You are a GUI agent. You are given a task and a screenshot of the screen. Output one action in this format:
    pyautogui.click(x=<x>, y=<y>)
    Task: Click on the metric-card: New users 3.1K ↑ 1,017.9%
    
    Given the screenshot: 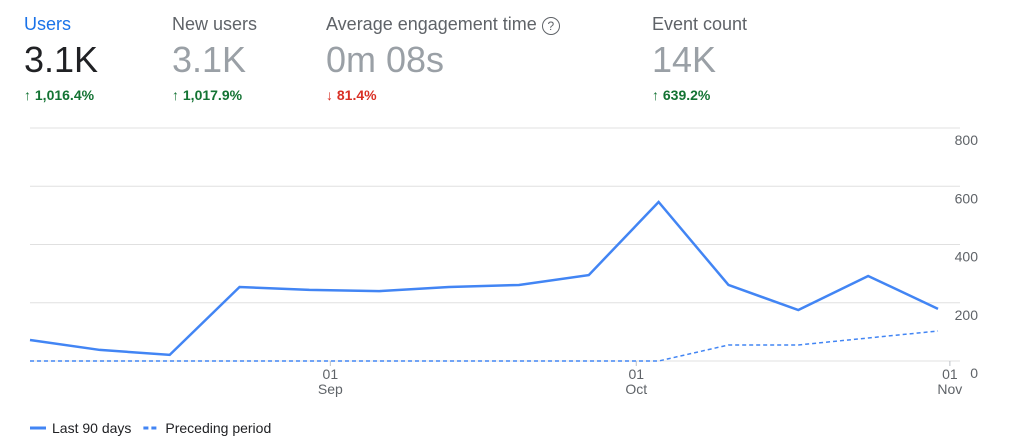 What is the action you would take?
    pyautogui.click(x=214, y=58)
    